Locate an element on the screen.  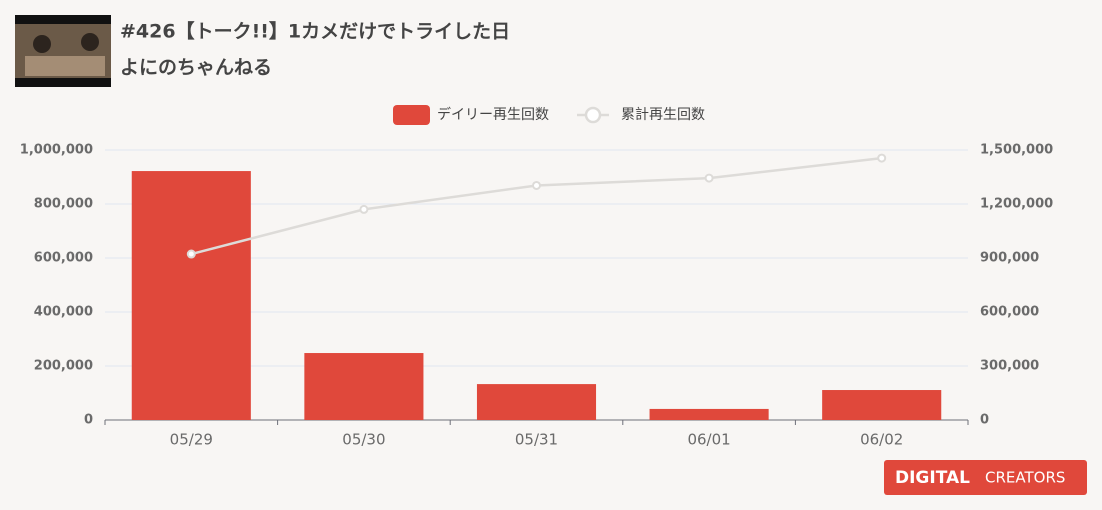
y-tick-label: 200,000 is located at coordinates (63, 366).